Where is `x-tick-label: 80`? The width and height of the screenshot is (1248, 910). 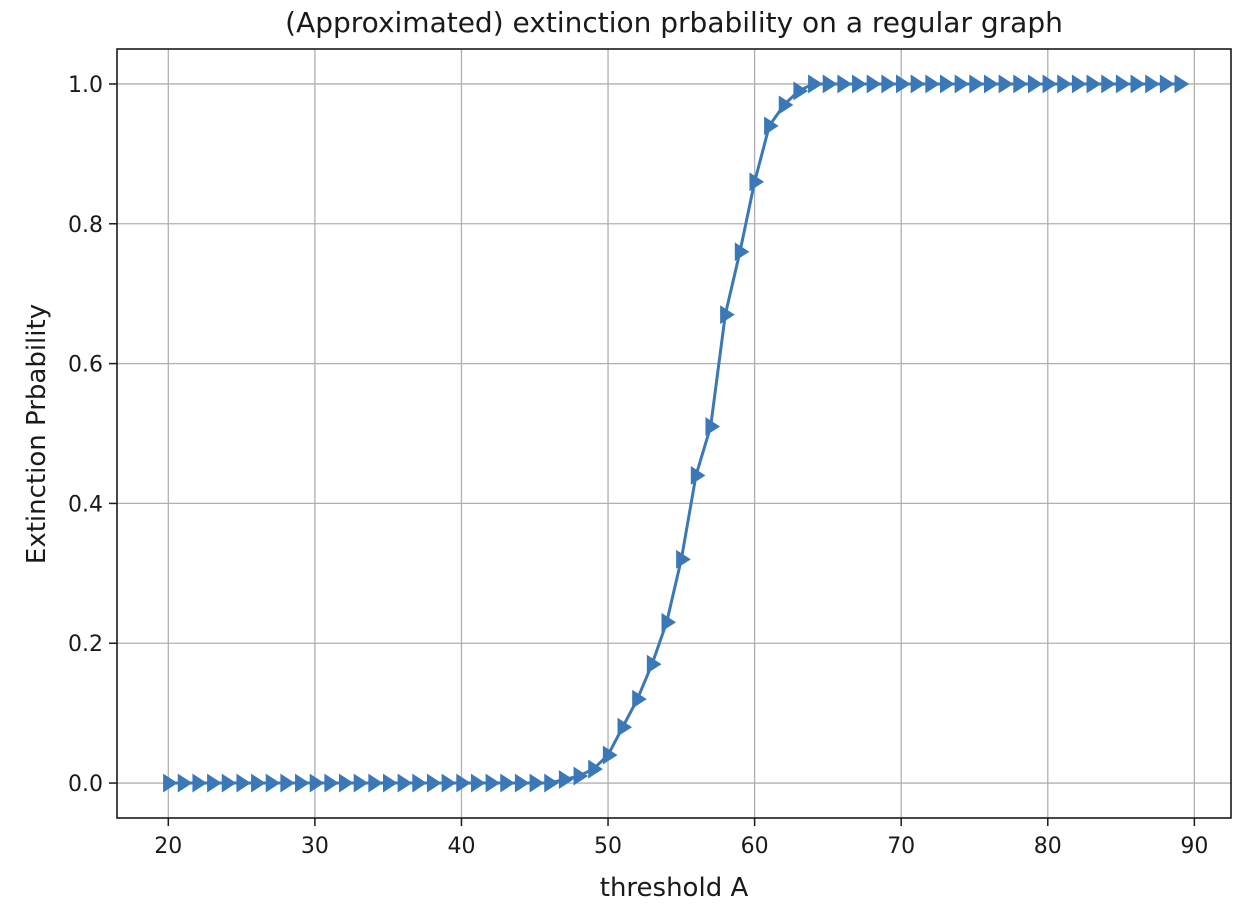 x-tick-label: 80 is located at coordinates (1048, 846).